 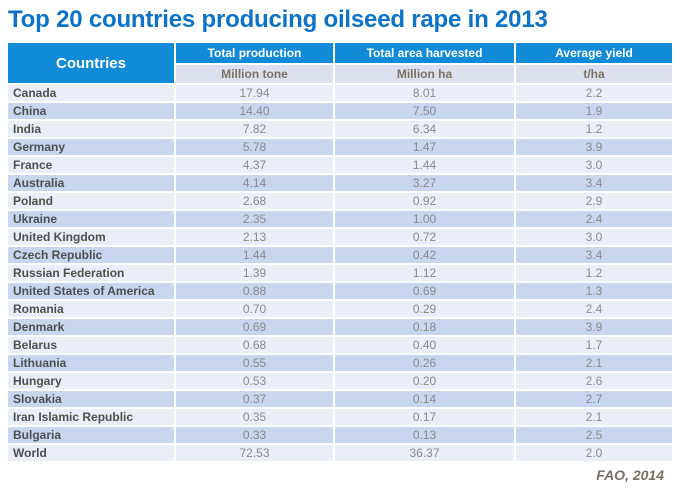 What do you see at coordinates (424, 417) in the screenshot?
I see `value-cell: 0.17` at bounding box center [424, 417].